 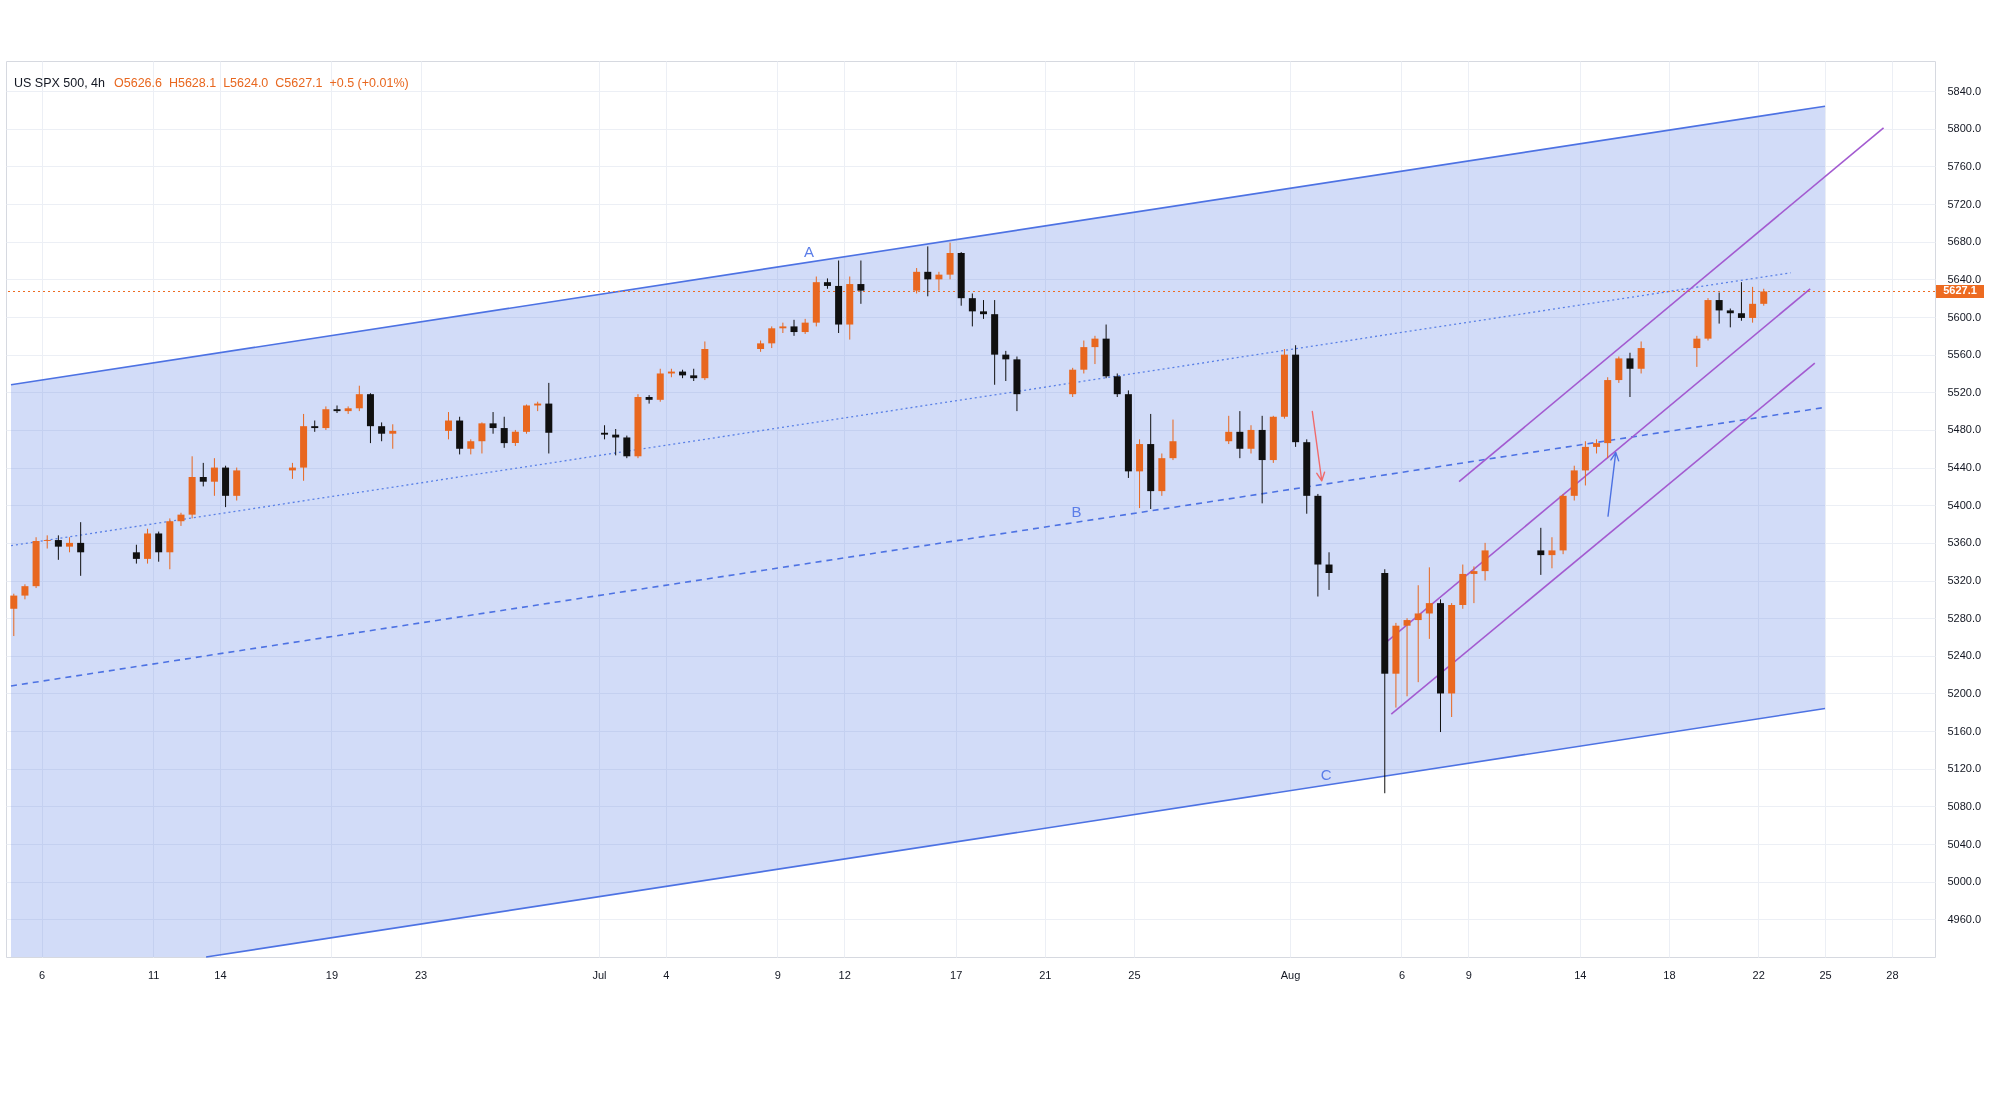 What do you see at coordinates (1758, 974) in the screenshot?
I see `x-tick-label: 22` at bounding box center [1758, 974].